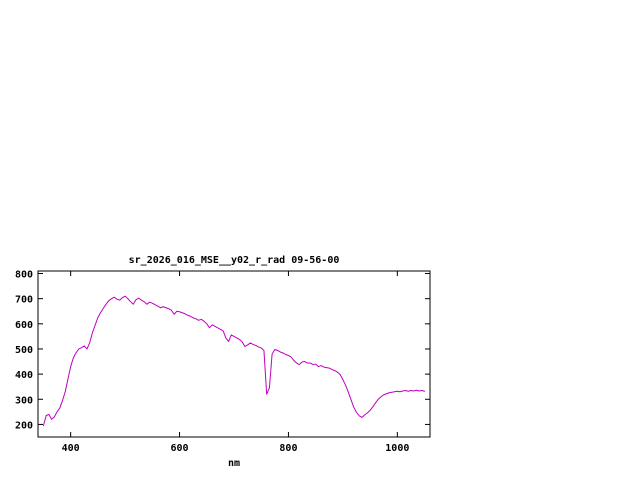  What do you see at coordinates (24, 325) in the screenshot?
I see `y-tick-label: 600` at bounding box center [24, 325].